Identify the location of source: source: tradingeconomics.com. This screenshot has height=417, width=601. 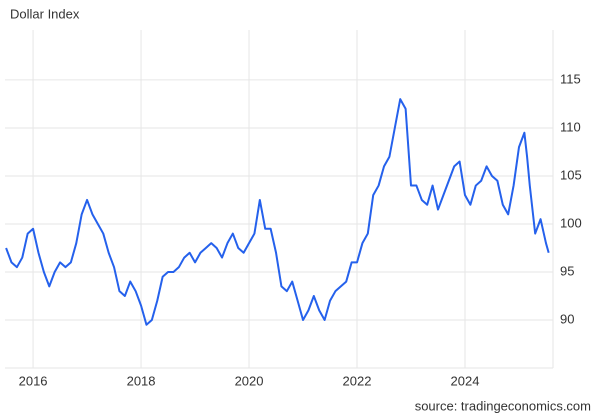
(503, 405).